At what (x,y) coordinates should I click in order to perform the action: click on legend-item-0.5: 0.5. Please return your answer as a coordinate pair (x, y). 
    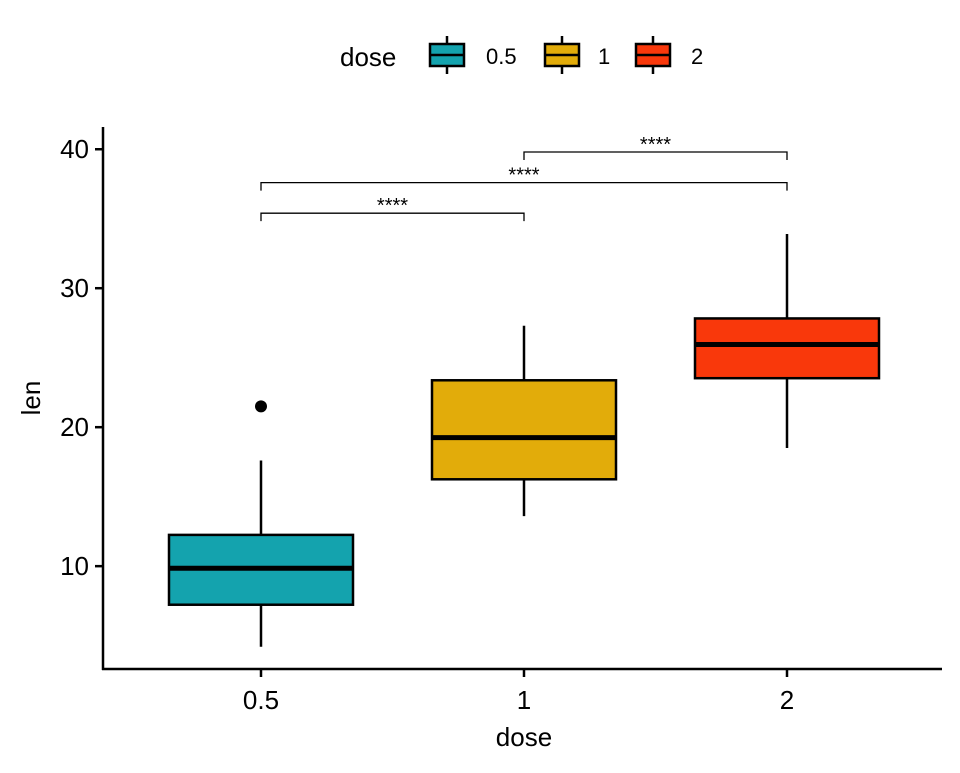
    Looking at the image, I should click on (472, 55).